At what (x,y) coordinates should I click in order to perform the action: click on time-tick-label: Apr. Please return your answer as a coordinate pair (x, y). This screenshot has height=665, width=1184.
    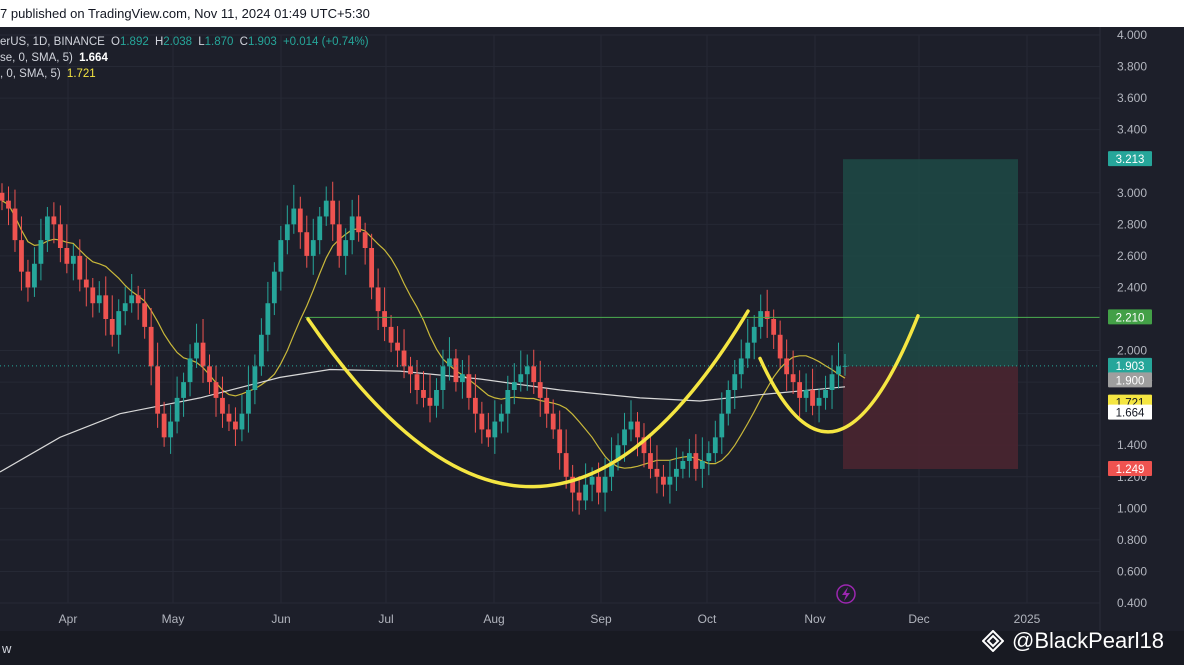
    Looking at the image, I should click on (68, 619).